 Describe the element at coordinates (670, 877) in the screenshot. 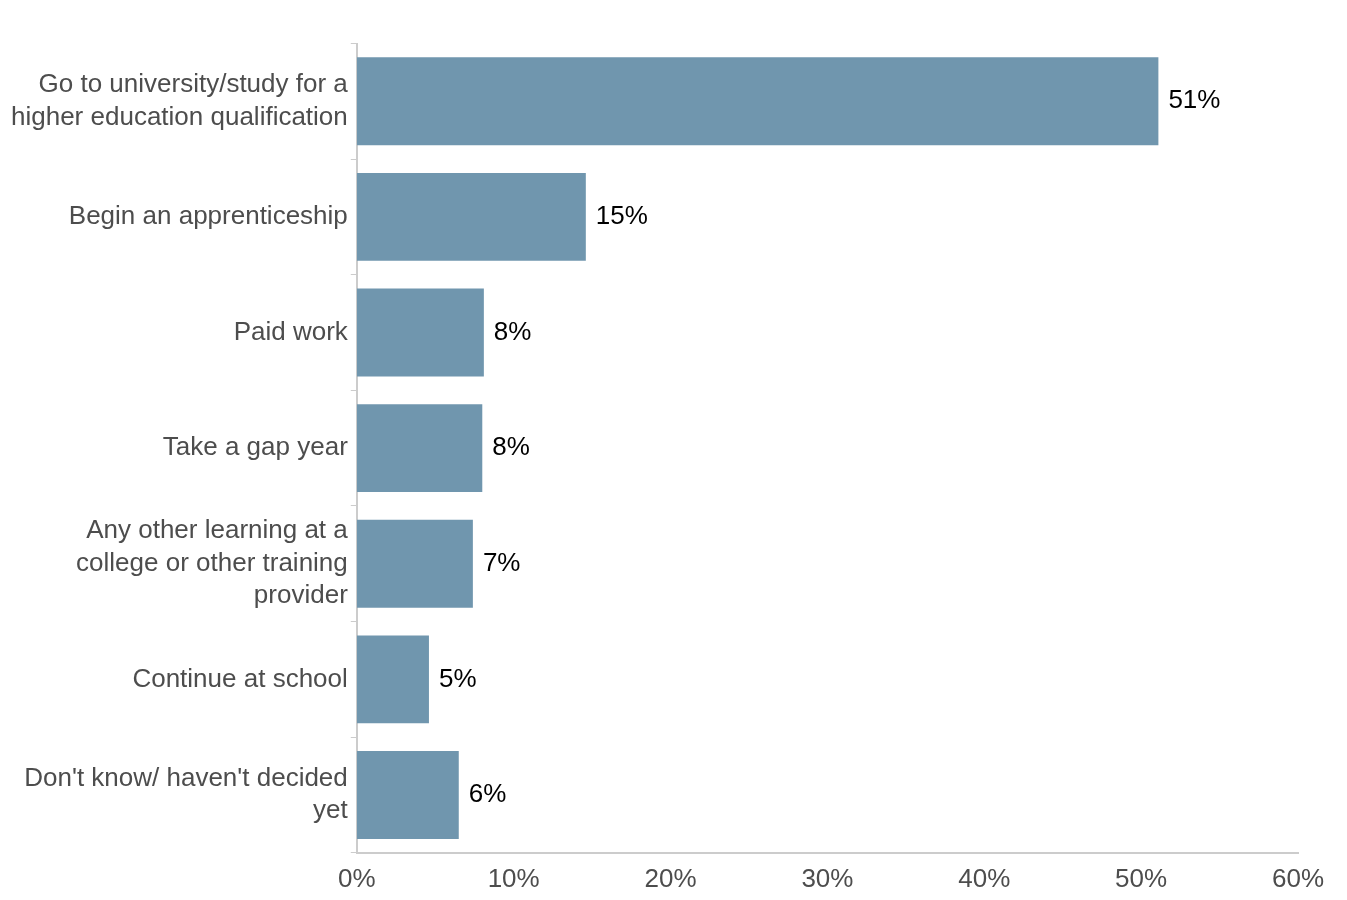

I see `x-tick-label: 20%` at that location.